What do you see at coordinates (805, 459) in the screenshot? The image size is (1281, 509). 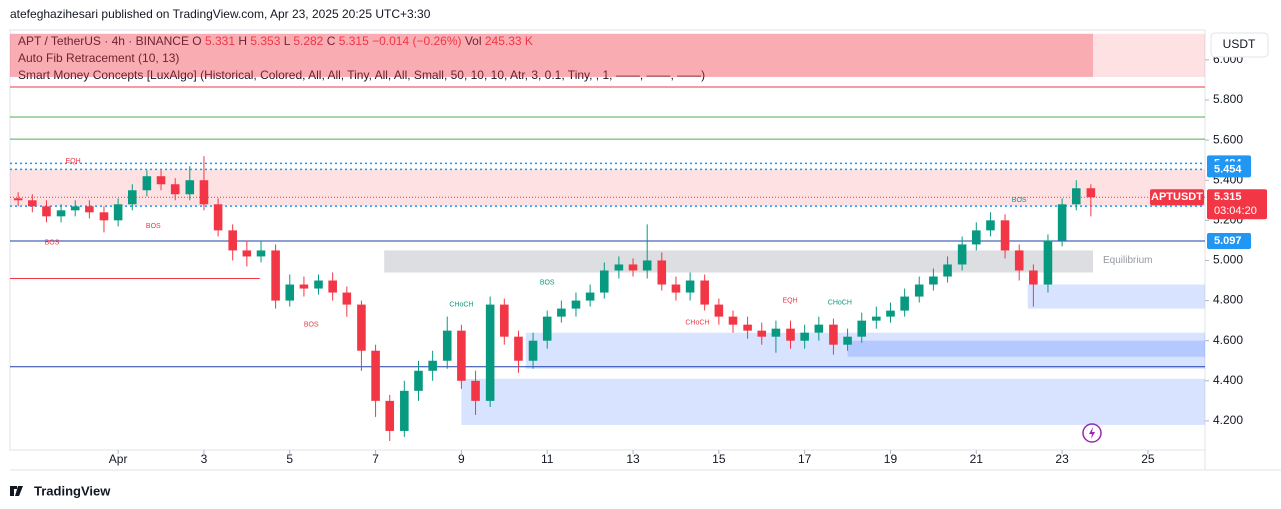 I see `x-tick-label: 17` at bounding box center [805, 459].